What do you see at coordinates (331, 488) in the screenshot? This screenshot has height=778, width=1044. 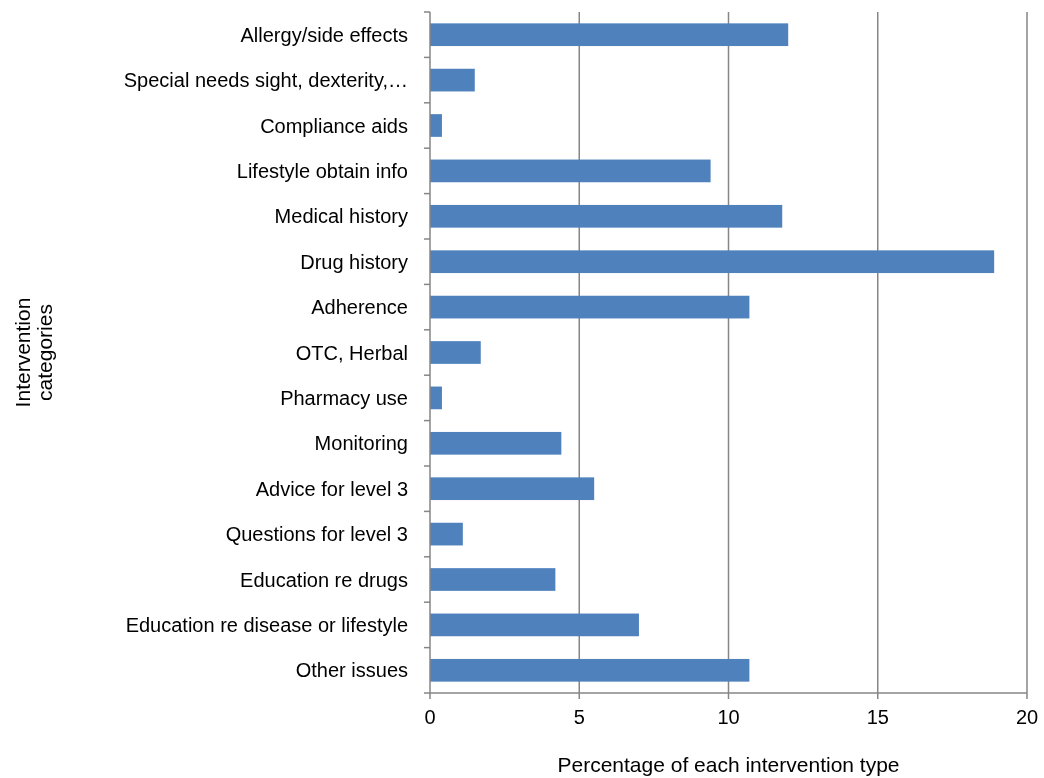 I see `y-tick-label: Advice for level 3` at bounding box center [331, 488].